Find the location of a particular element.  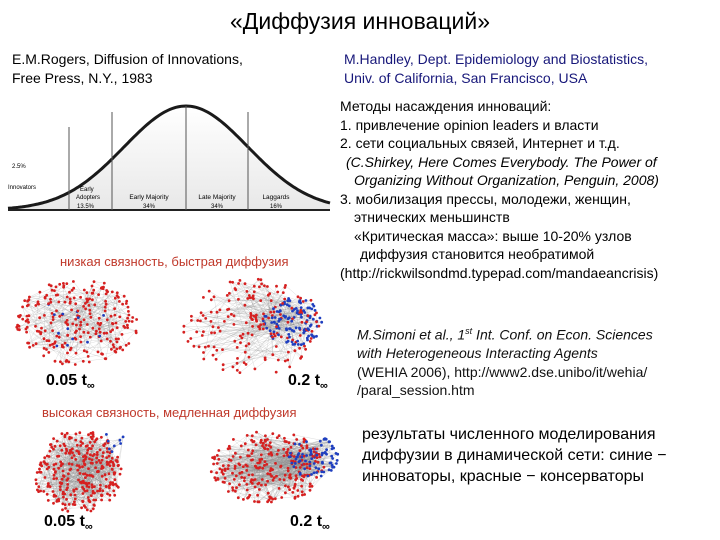

early-adopters-label: Adopters is located at coordinates (88, 198).